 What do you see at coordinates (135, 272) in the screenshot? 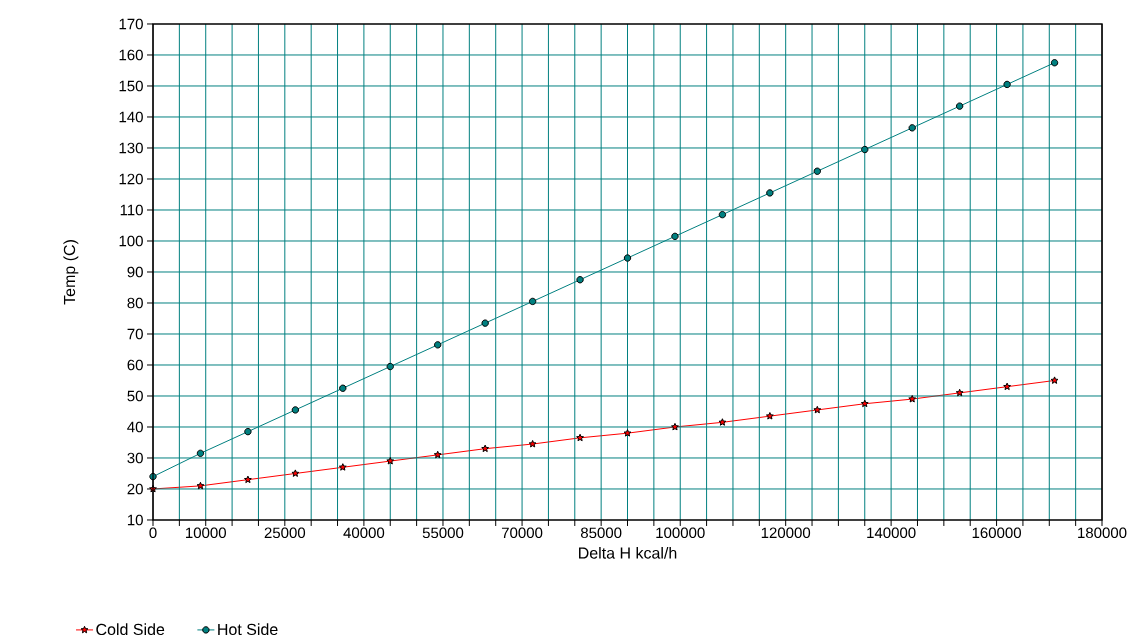
I see `y-tick-label: 90` at bounding box center [135, 272].